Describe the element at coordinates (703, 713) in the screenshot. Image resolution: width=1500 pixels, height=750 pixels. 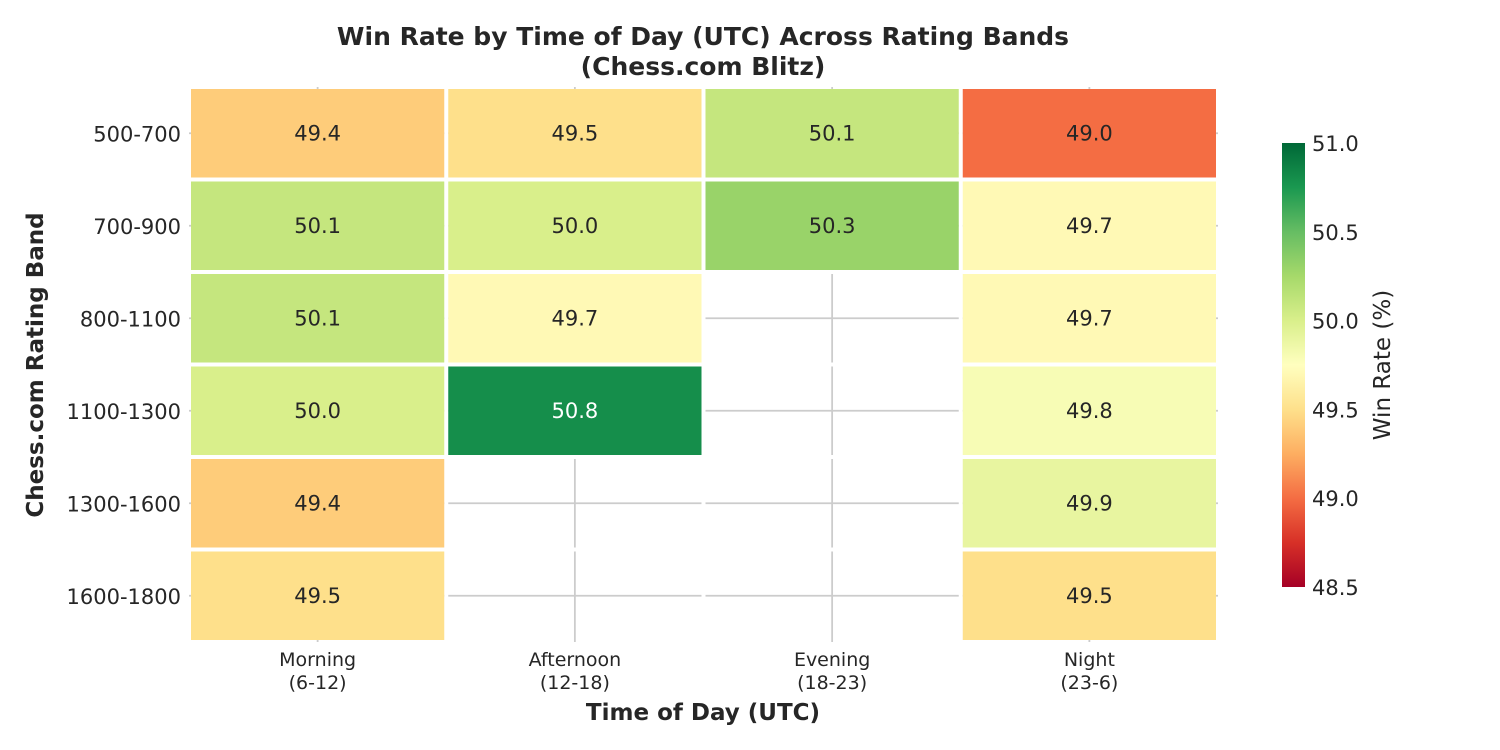
I see `x-axis-title: Time of Day (UTC)` at that location.